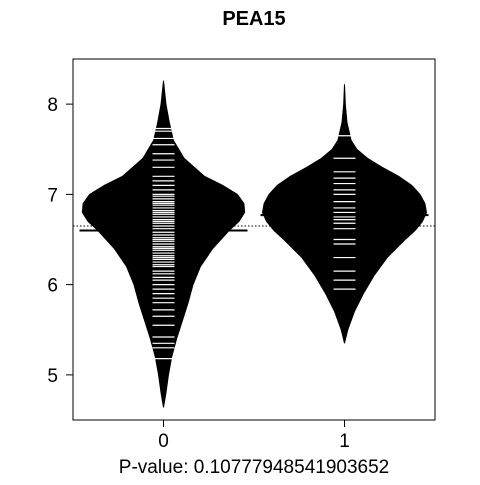 The image size is (480, 485). What do you see at coordinates (344, 441) in the screenshot?
I see `x-tick-label-1: 1` at bounding box center [344, 441].